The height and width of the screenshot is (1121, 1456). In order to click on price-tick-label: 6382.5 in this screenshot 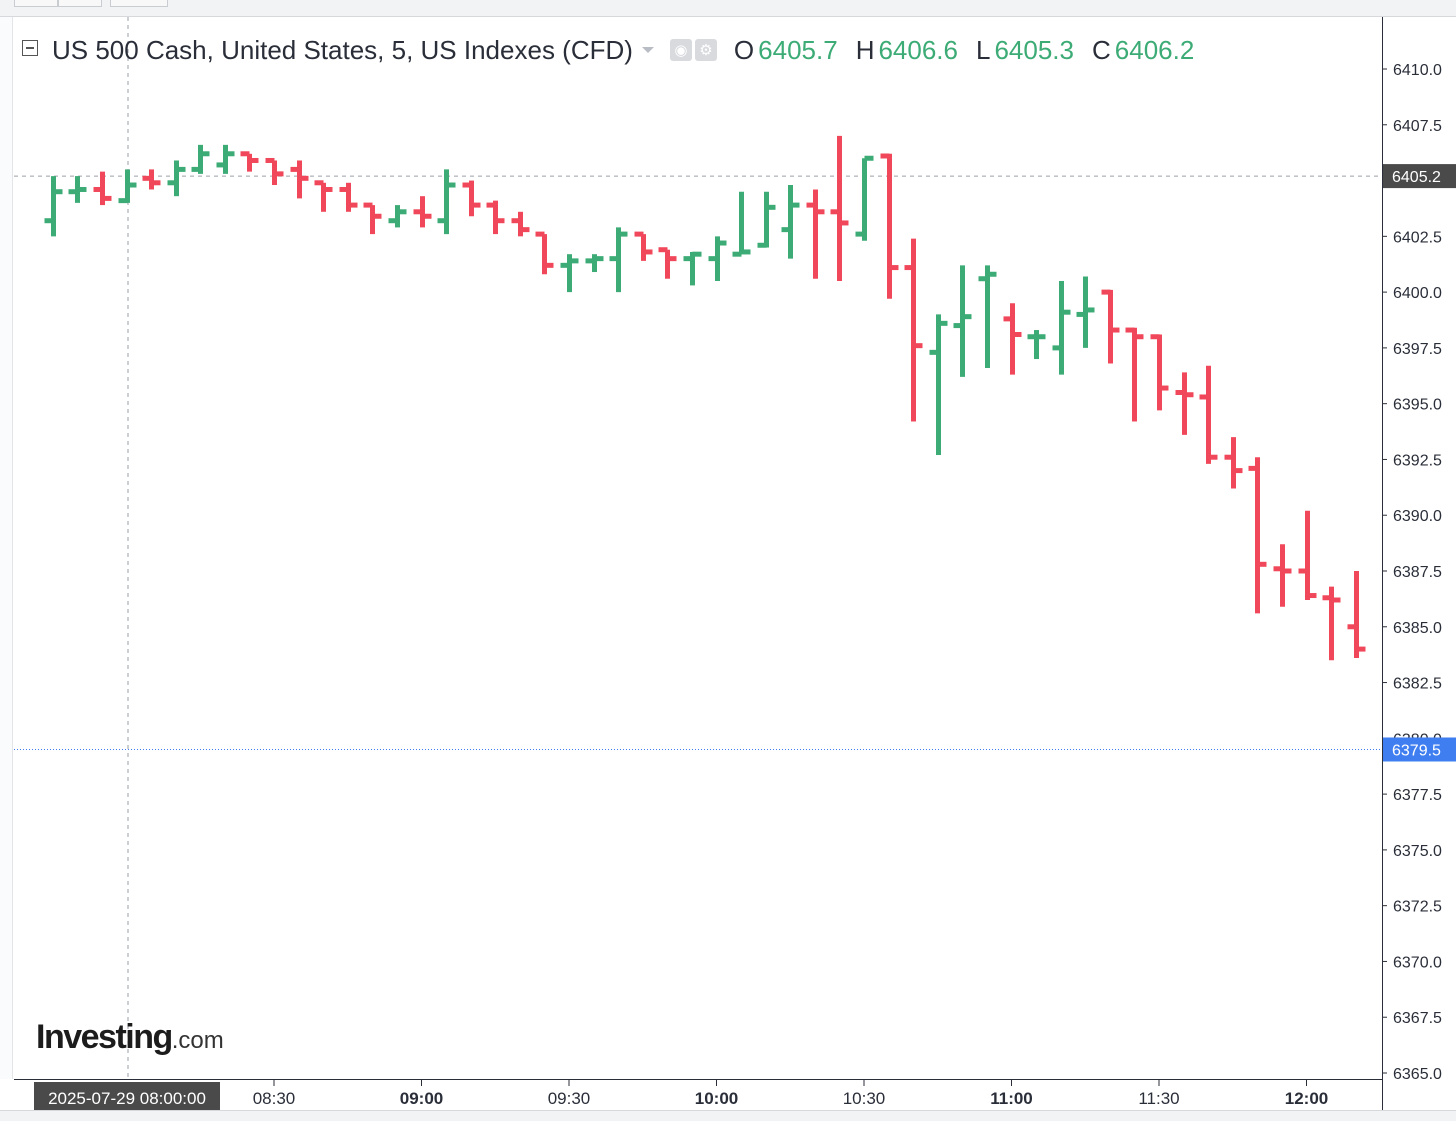, I will do `click(1417, 684)`.